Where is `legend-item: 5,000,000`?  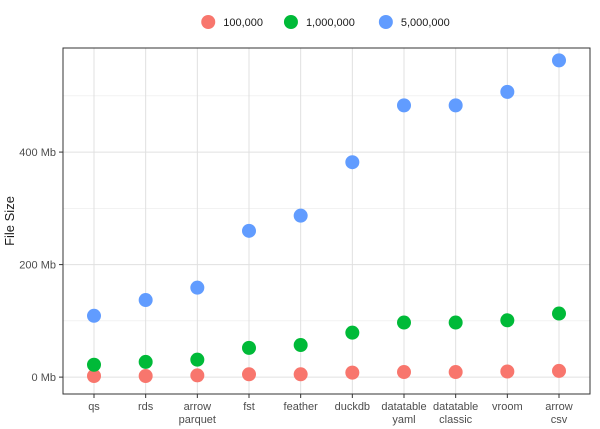
legend-item: 5,000,000 is located at coordinates (414, 22).